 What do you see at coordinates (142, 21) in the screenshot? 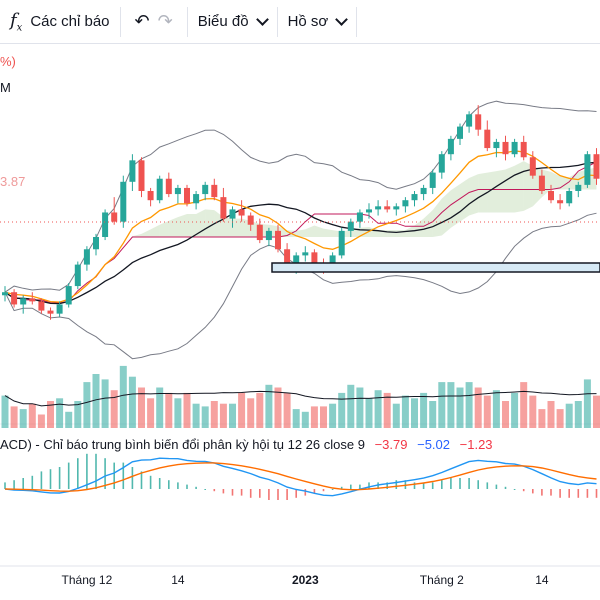
I see `undo-icon: ↶` at bounding box center [142, 21].